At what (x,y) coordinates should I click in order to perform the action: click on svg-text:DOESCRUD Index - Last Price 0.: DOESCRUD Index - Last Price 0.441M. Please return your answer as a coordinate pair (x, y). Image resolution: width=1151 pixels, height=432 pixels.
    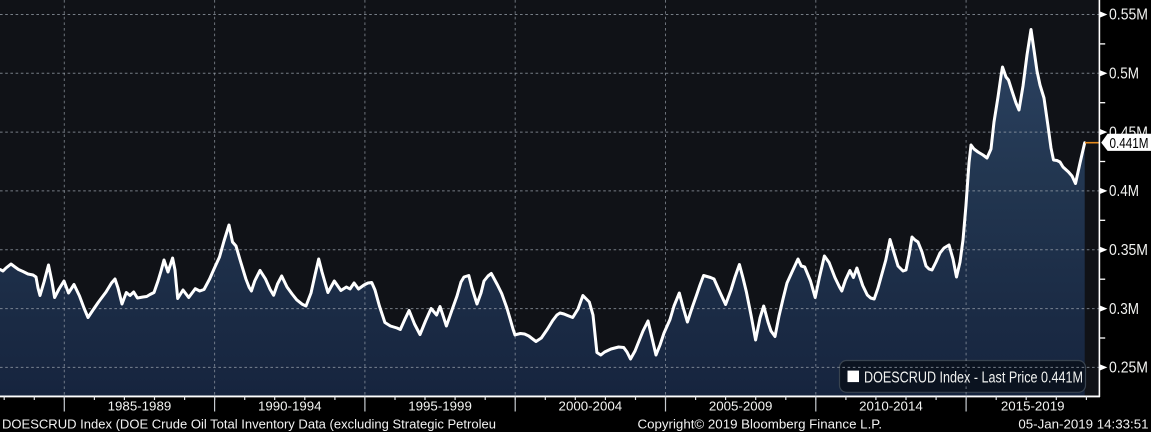
    Looking at the image, I should click on (973, 378).